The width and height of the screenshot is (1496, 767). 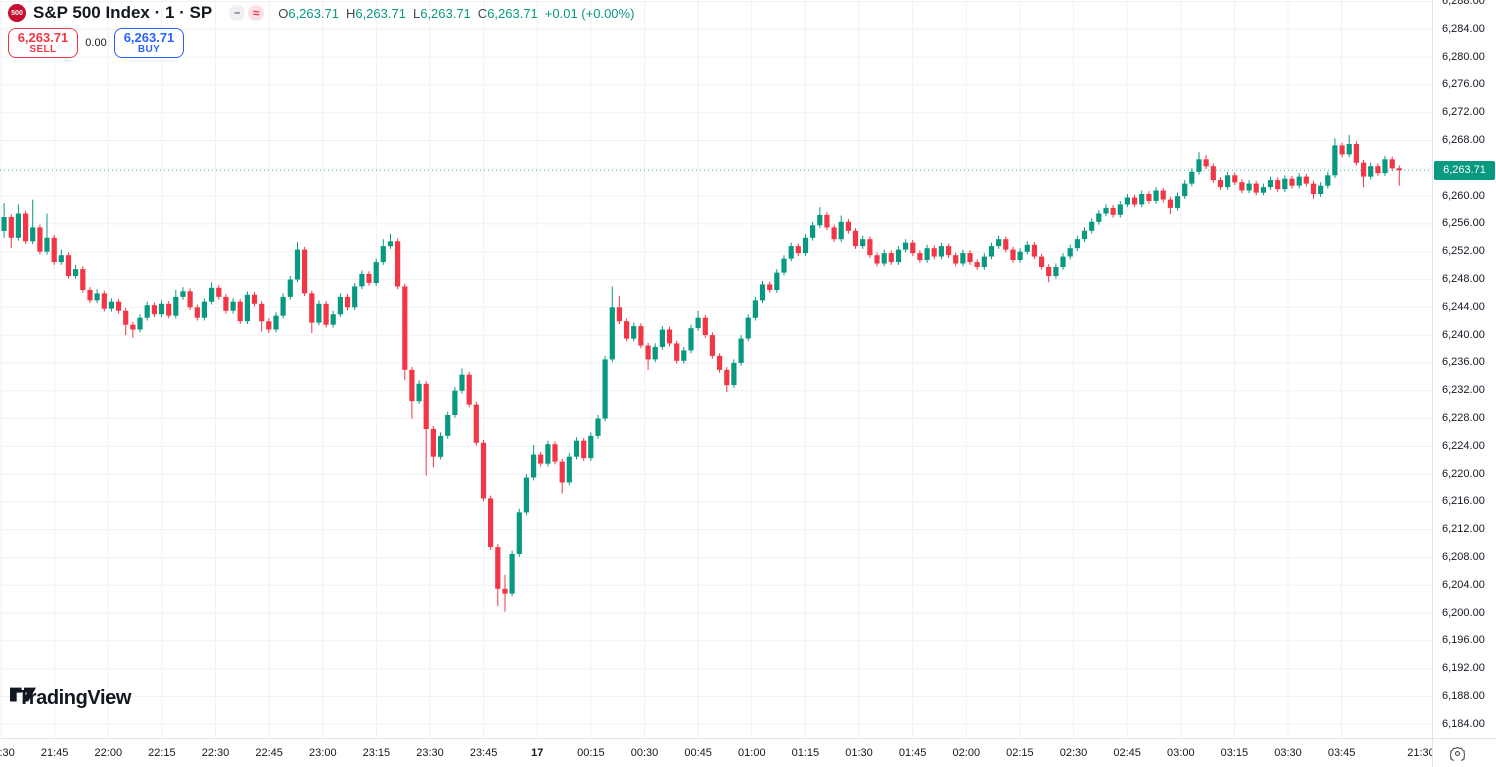 What do you see at coordinates (859, 753) in the screenshot?
I see `time-axis-label: 01:30` at bounding box center [859, 753].